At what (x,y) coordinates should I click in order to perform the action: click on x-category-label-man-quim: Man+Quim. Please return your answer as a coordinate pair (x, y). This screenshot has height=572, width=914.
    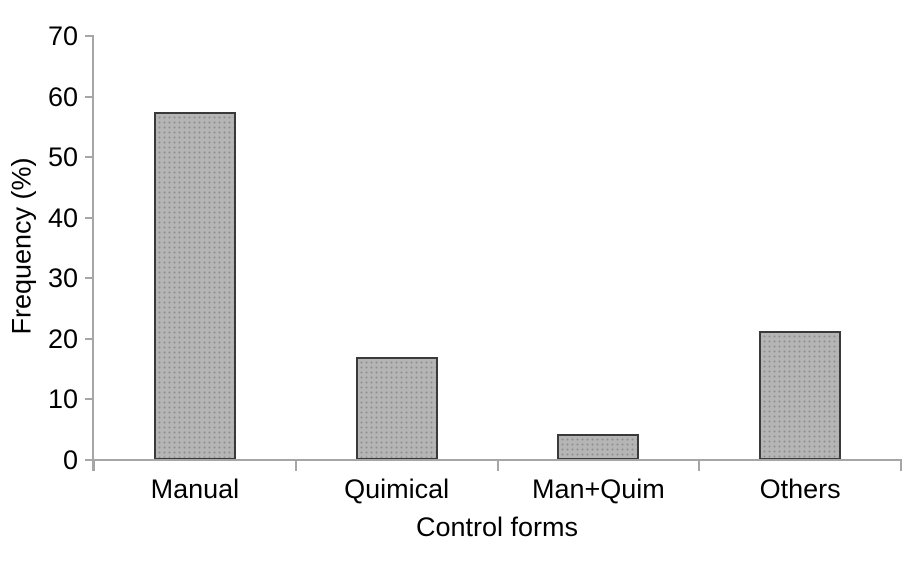
    Looking at the image, I should click on (598, 489).